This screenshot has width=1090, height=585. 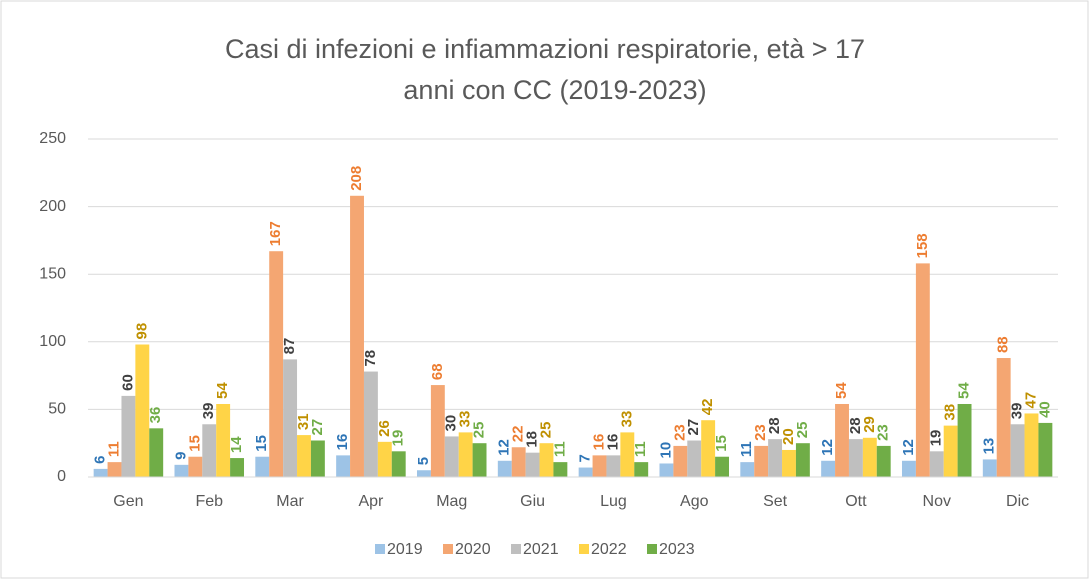 I want to click on value-label: 13, so click(x=989, y=446).